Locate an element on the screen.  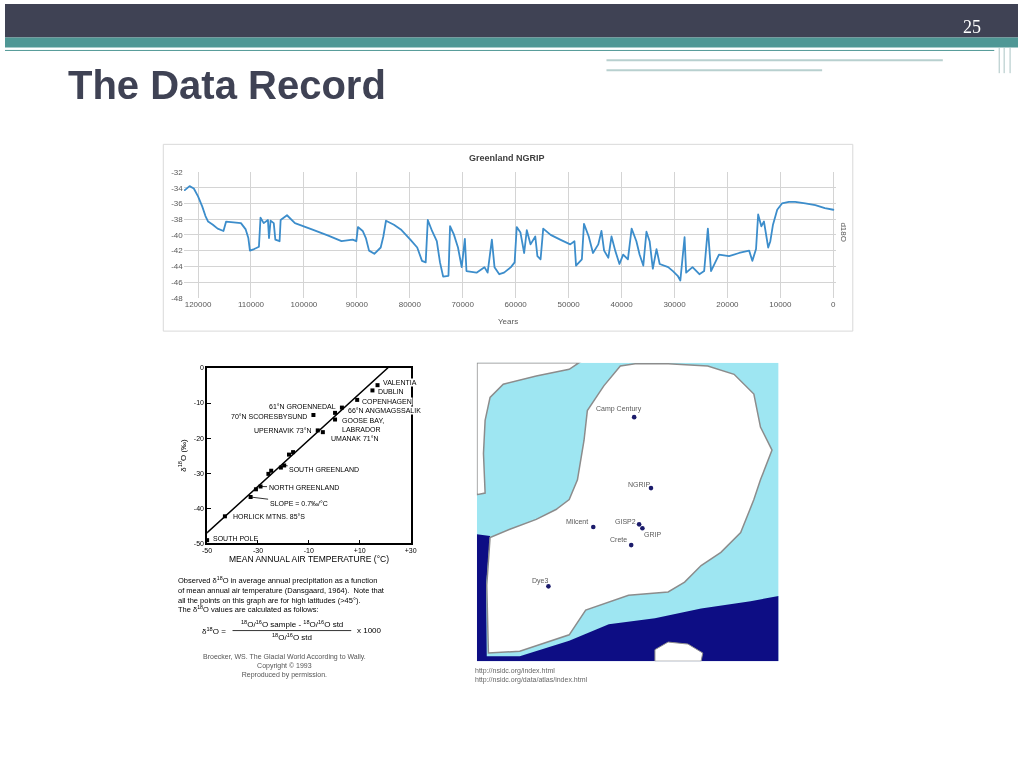
text: 25 is located at coordinates (972, 27).